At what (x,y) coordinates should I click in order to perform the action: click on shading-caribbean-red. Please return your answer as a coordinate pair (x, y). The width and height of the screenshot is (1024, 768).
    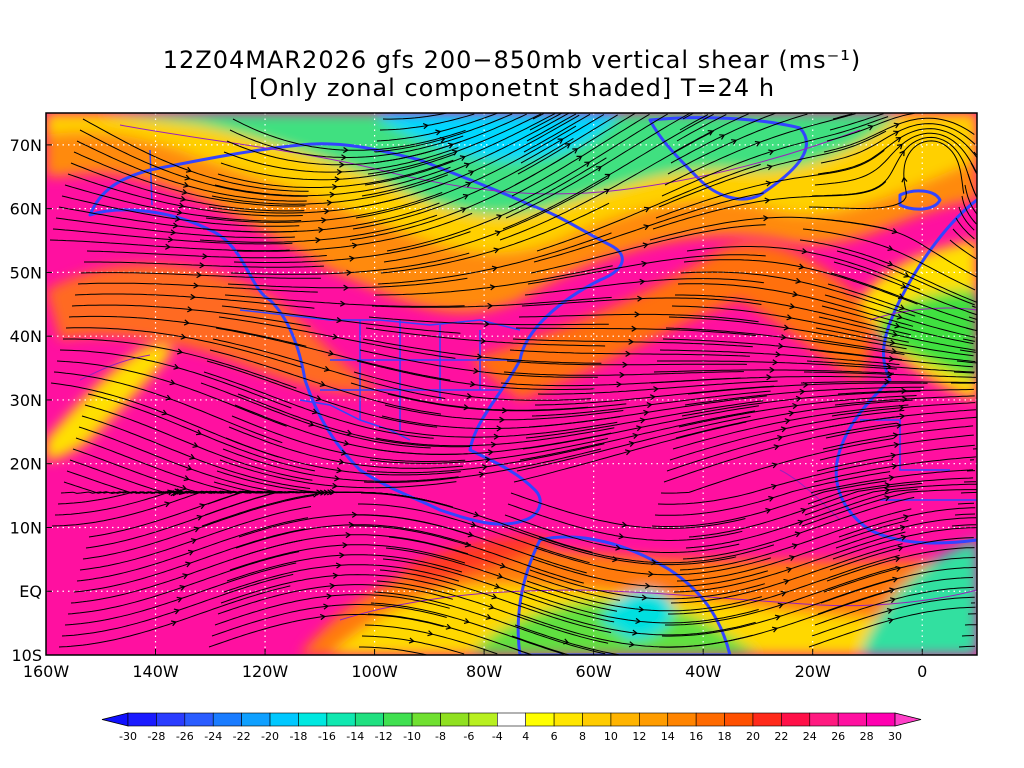
    Looking at the image, I should click on (480, 560).